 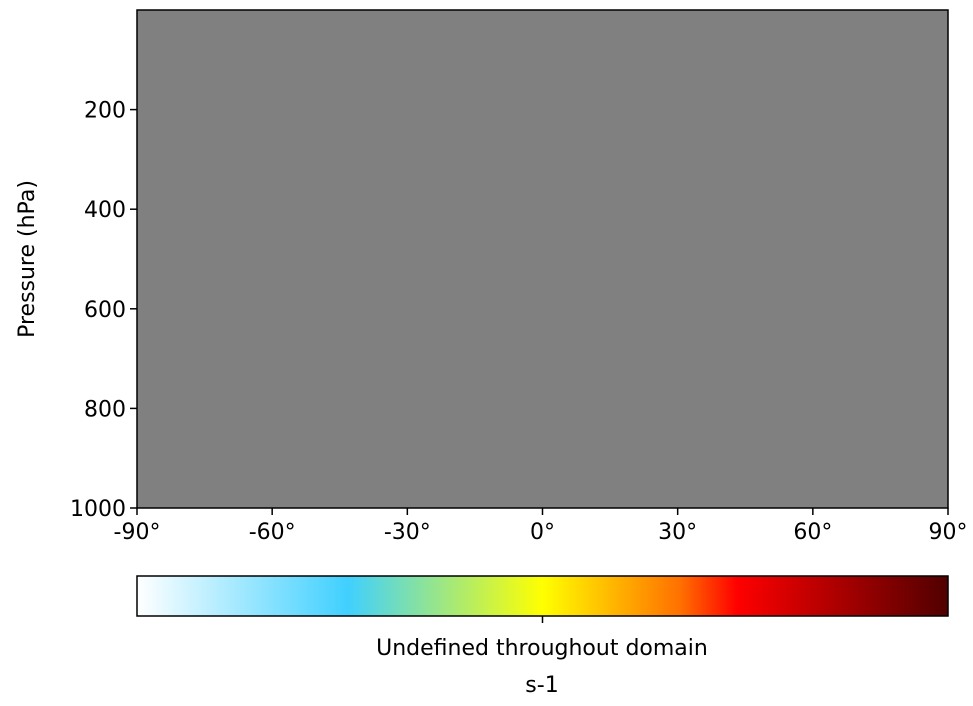 I want to click on y-axis-label: Pressure (hPa), so click(x=27, y=259).